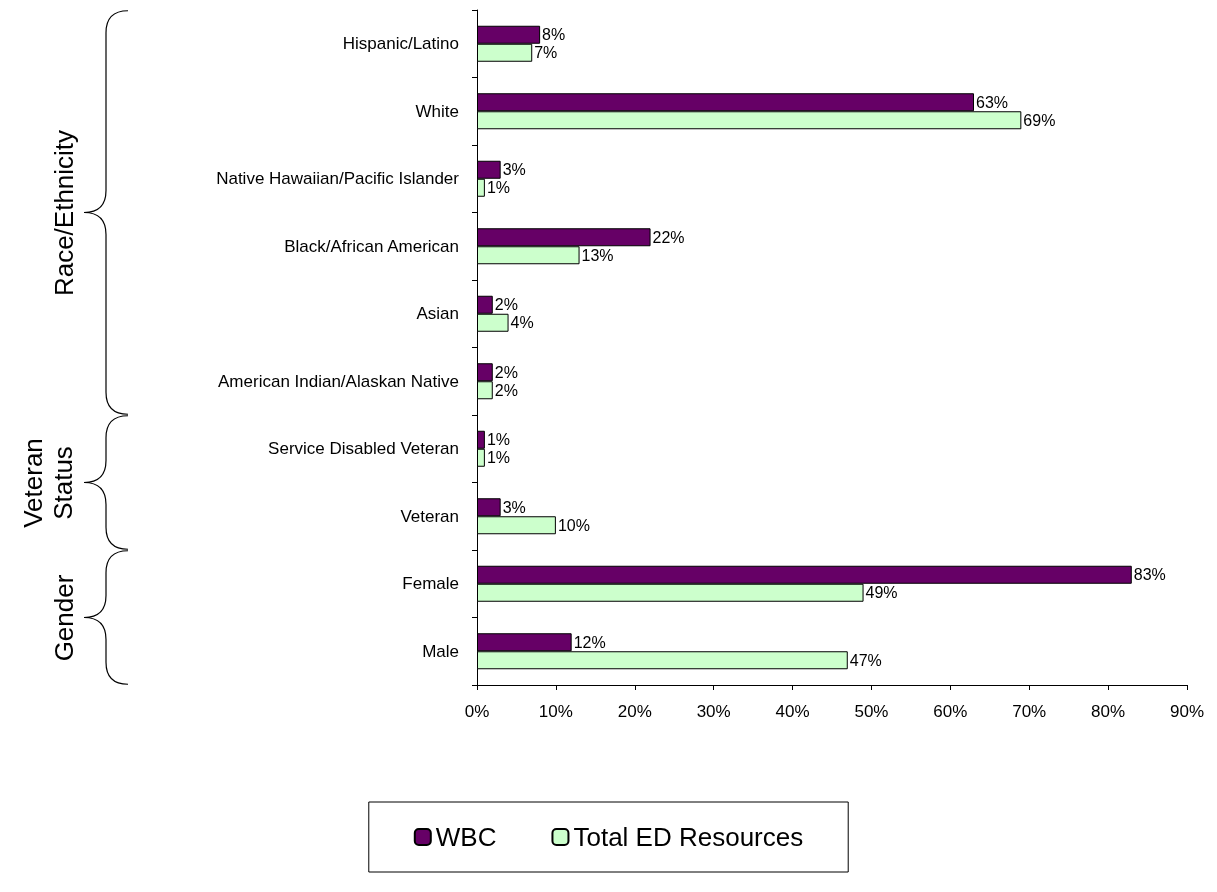 The image size is (1217, 892). I want to click on x-tick-label: 70%, so click(1029, 711).